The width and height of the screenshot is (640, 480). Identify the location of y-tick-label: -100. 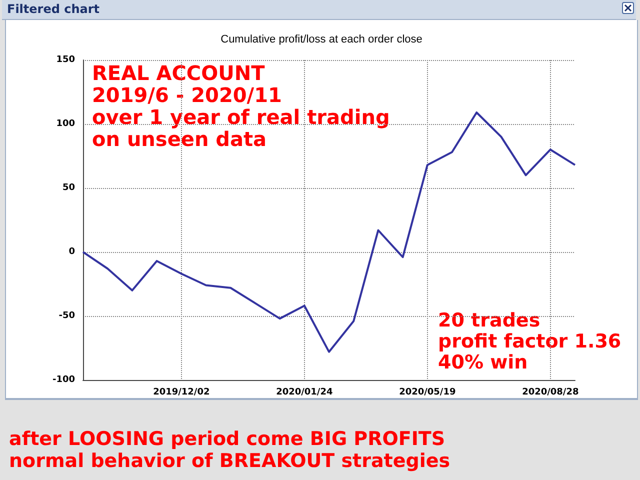
(63, 380).